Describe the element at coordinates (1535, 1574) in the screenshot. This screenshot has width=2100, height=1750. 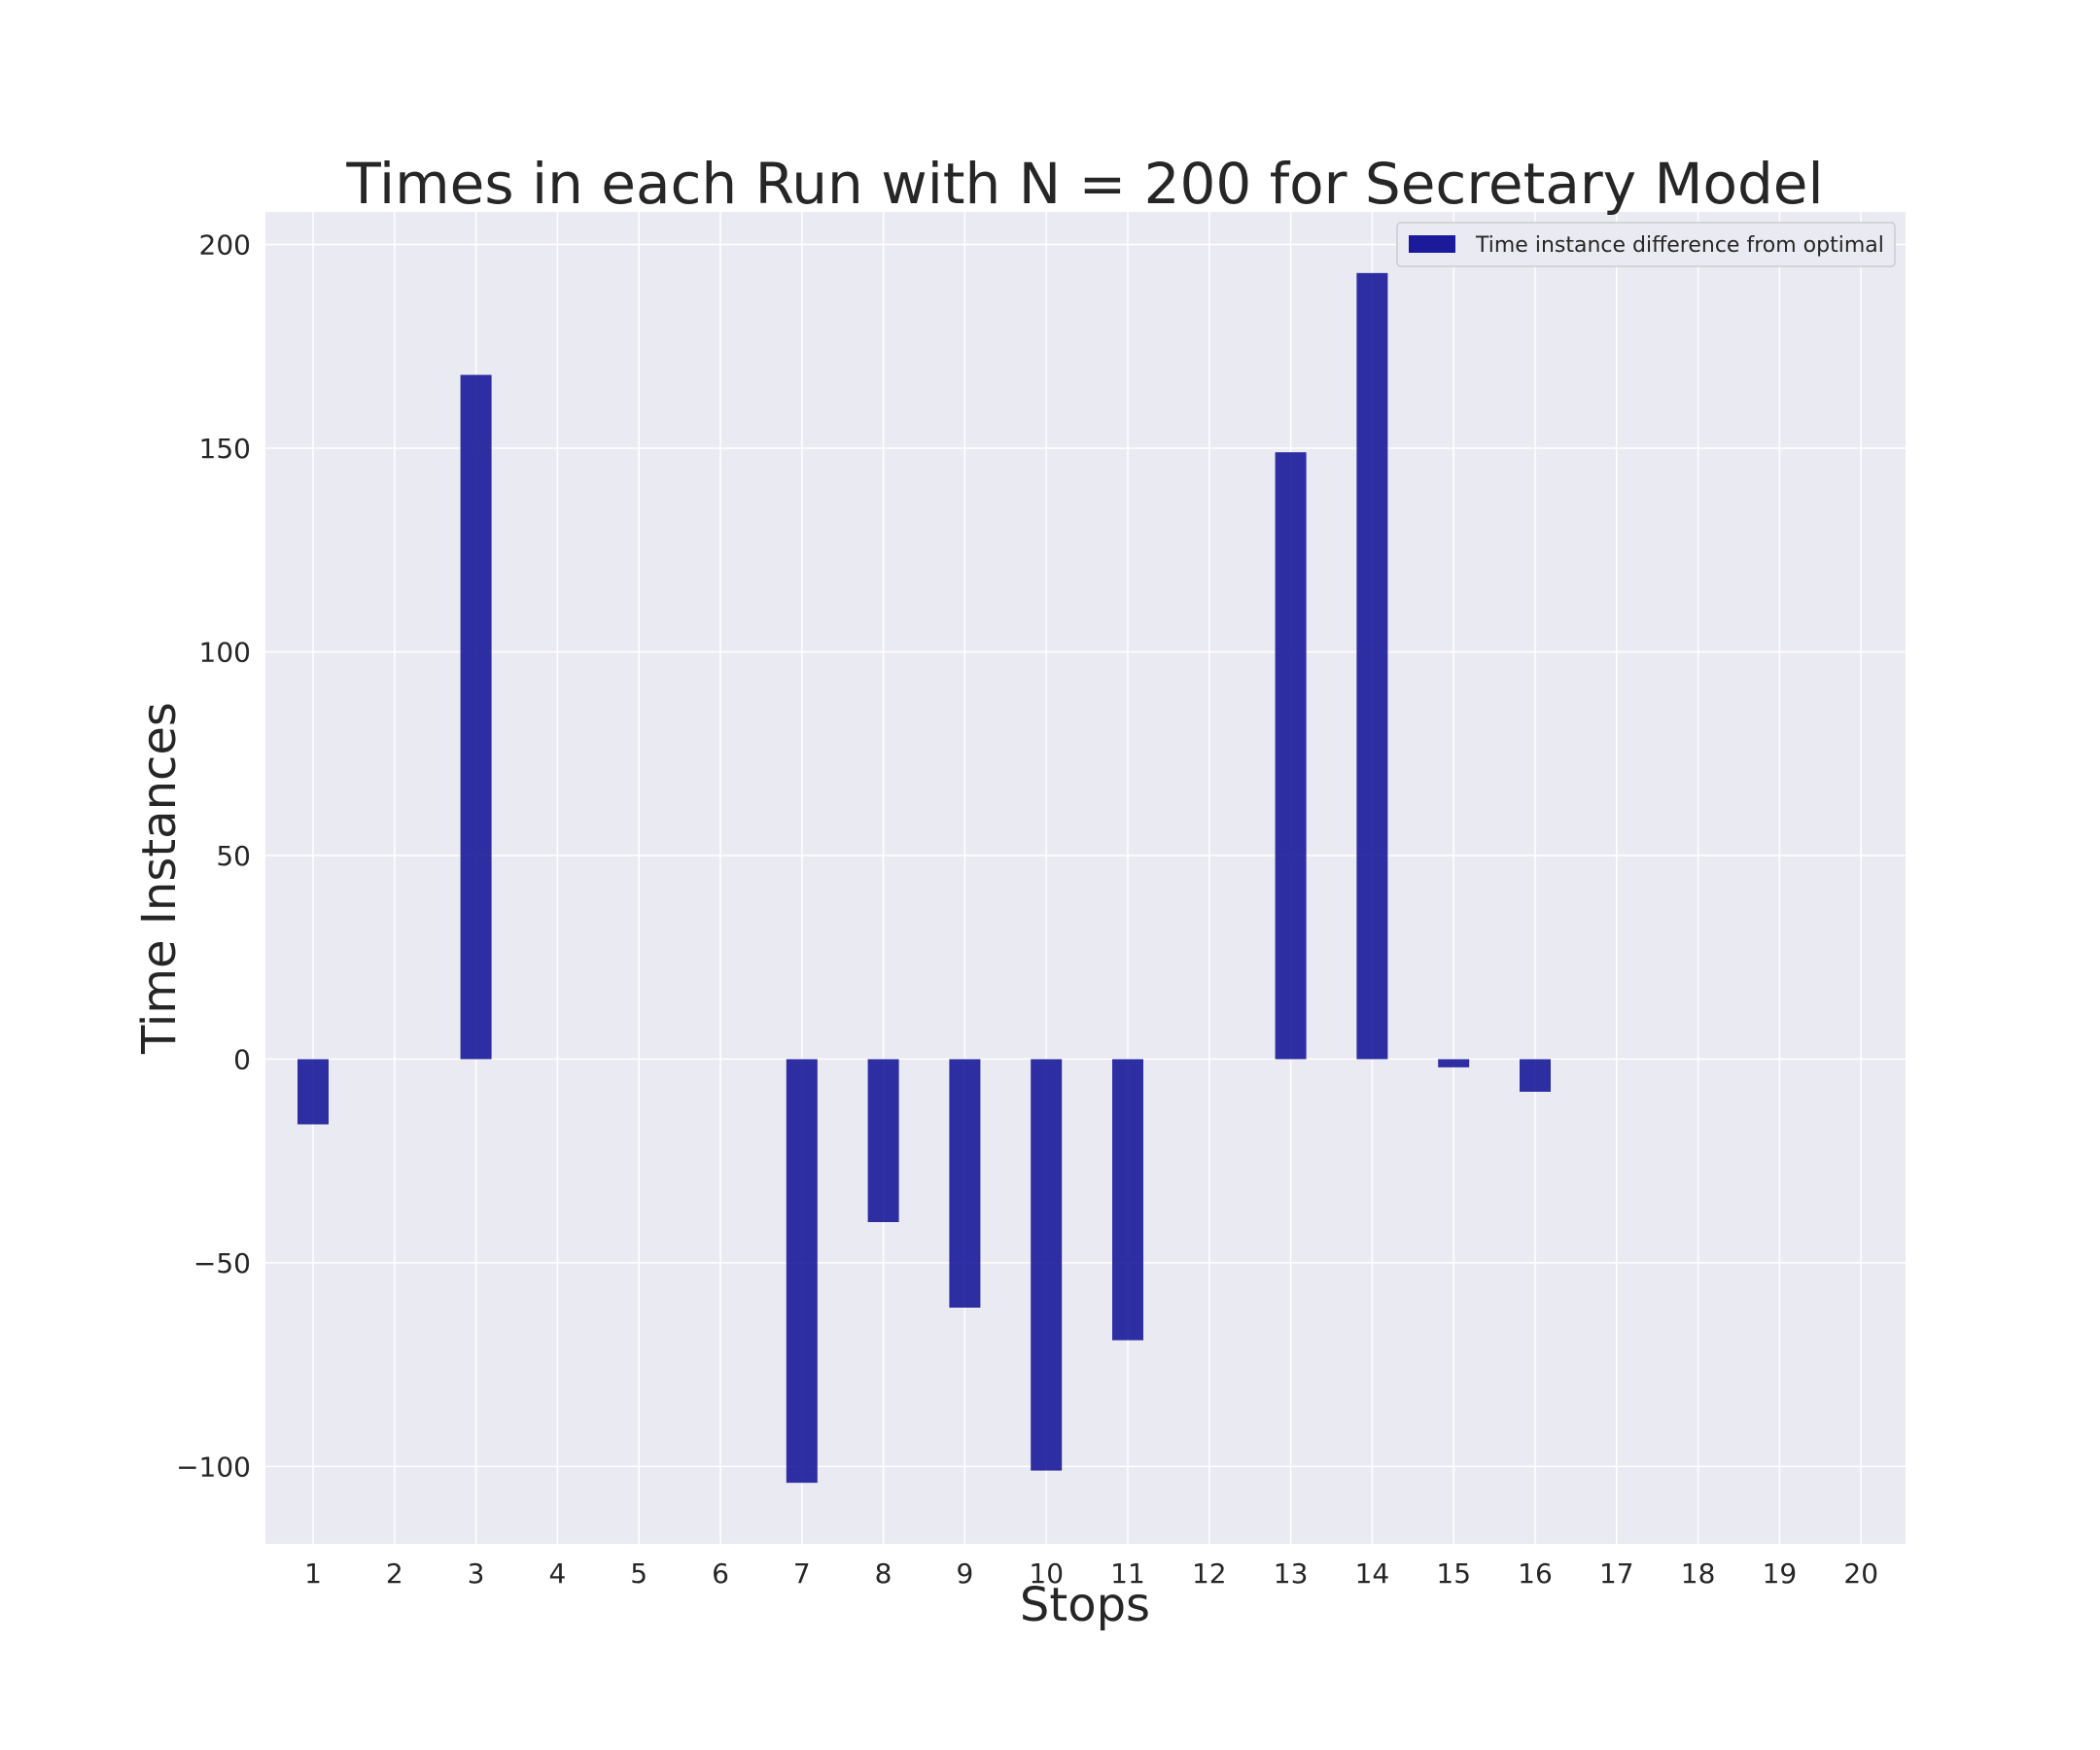
I see `x-tick-label: 16` at that location.